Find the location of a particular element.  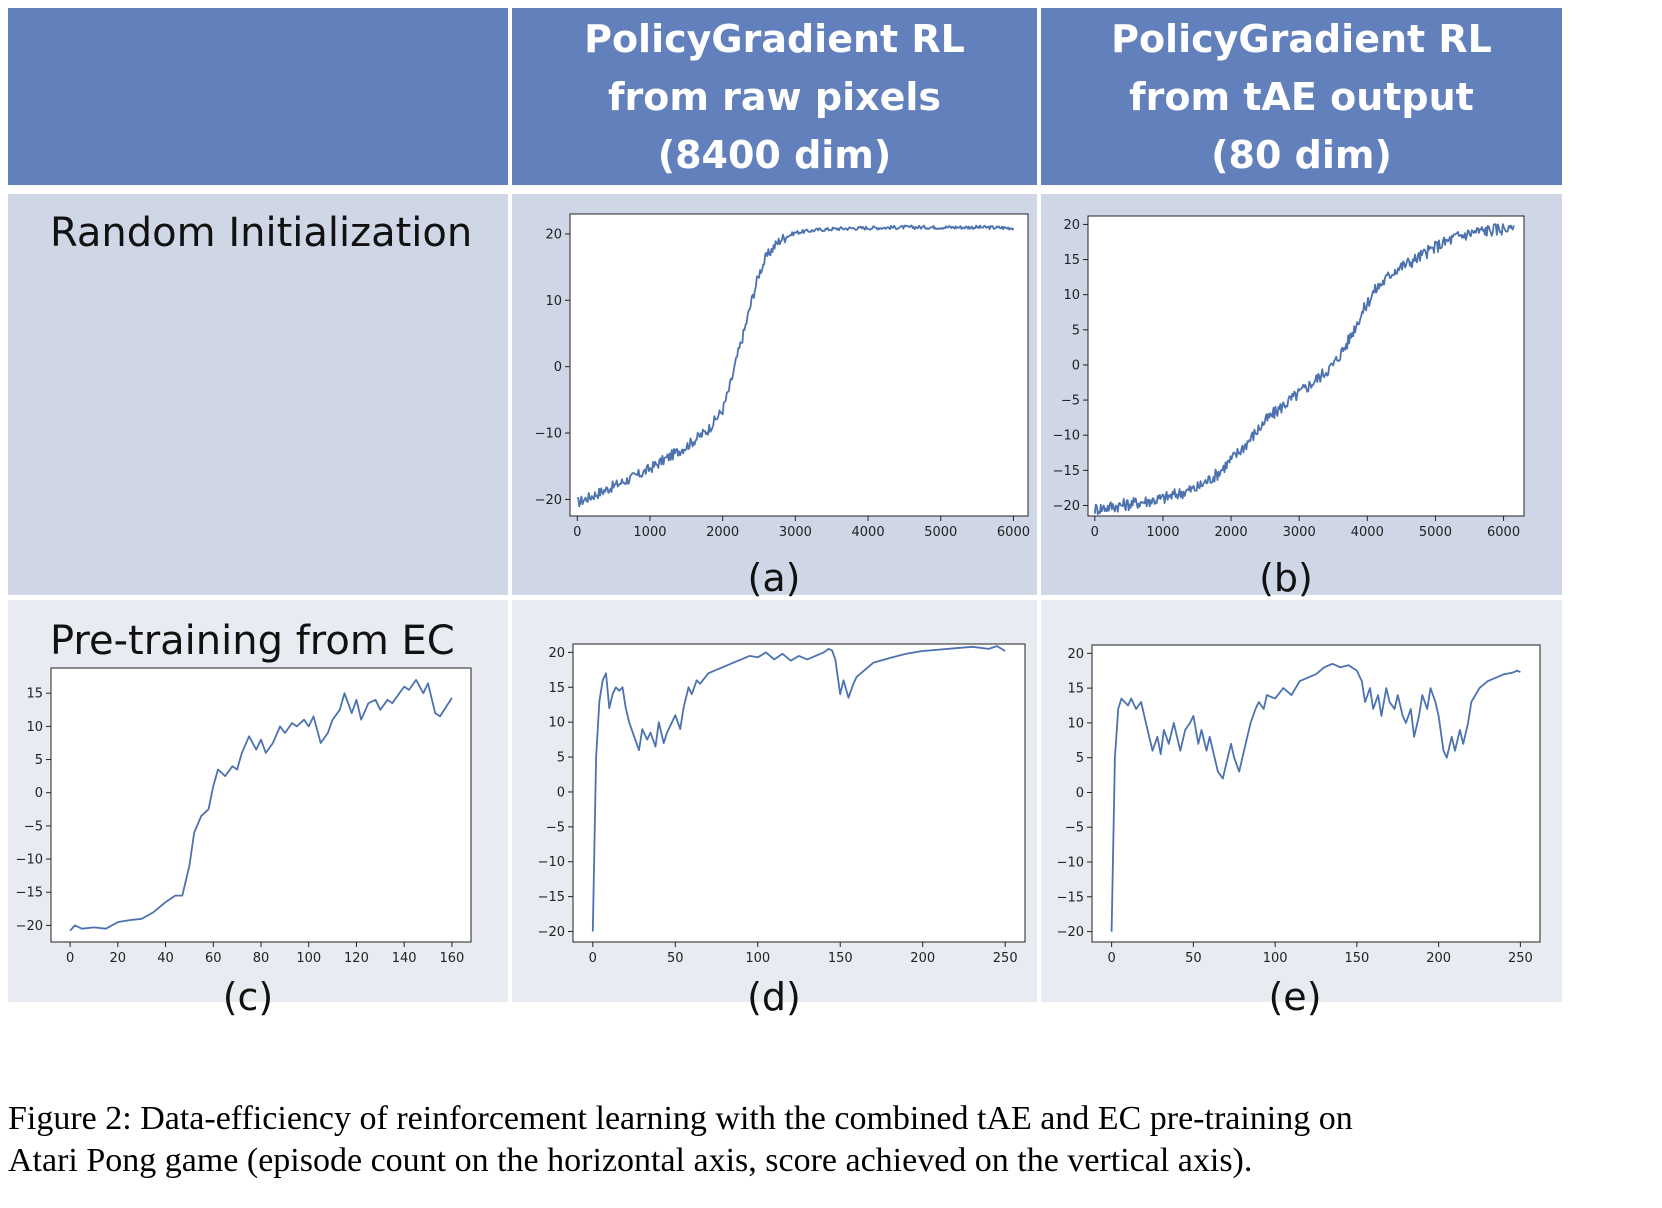

plot-area-b is located at coordinates (1306, 366).